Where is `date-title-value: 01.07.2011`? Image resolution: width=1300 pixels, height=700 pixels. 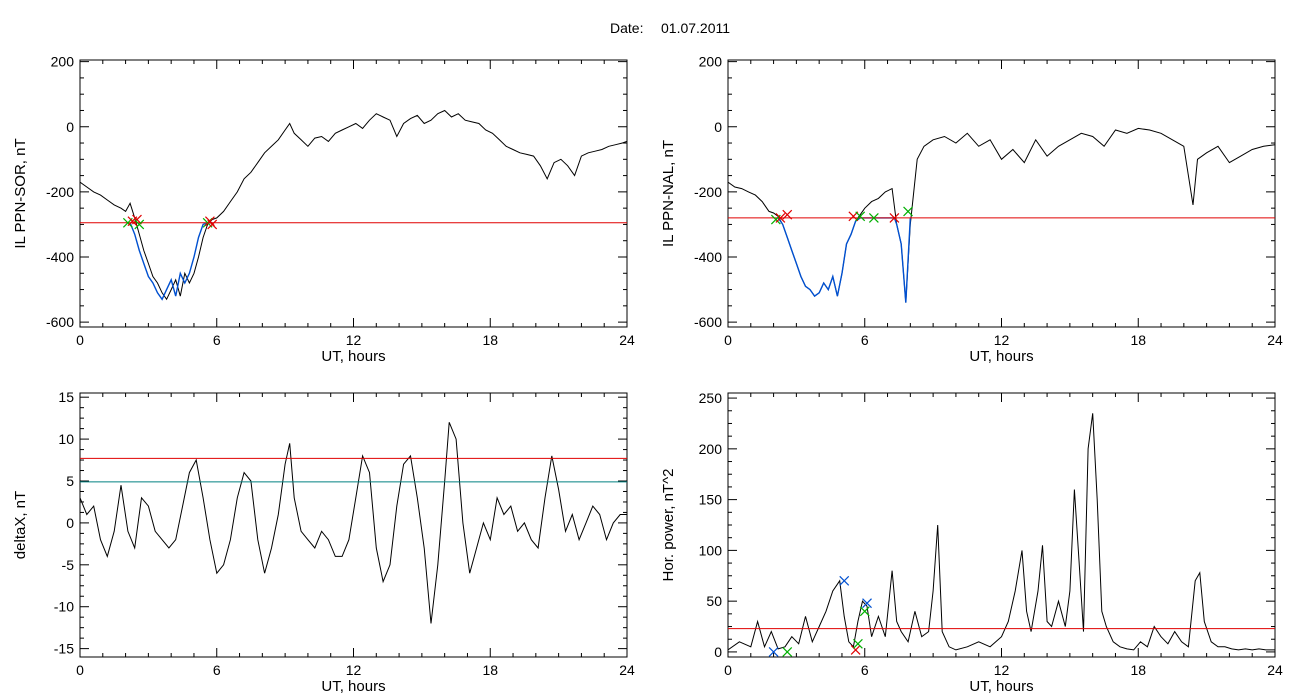 date-title-value: 01.07.2011 is located at coordinates (695, 28).